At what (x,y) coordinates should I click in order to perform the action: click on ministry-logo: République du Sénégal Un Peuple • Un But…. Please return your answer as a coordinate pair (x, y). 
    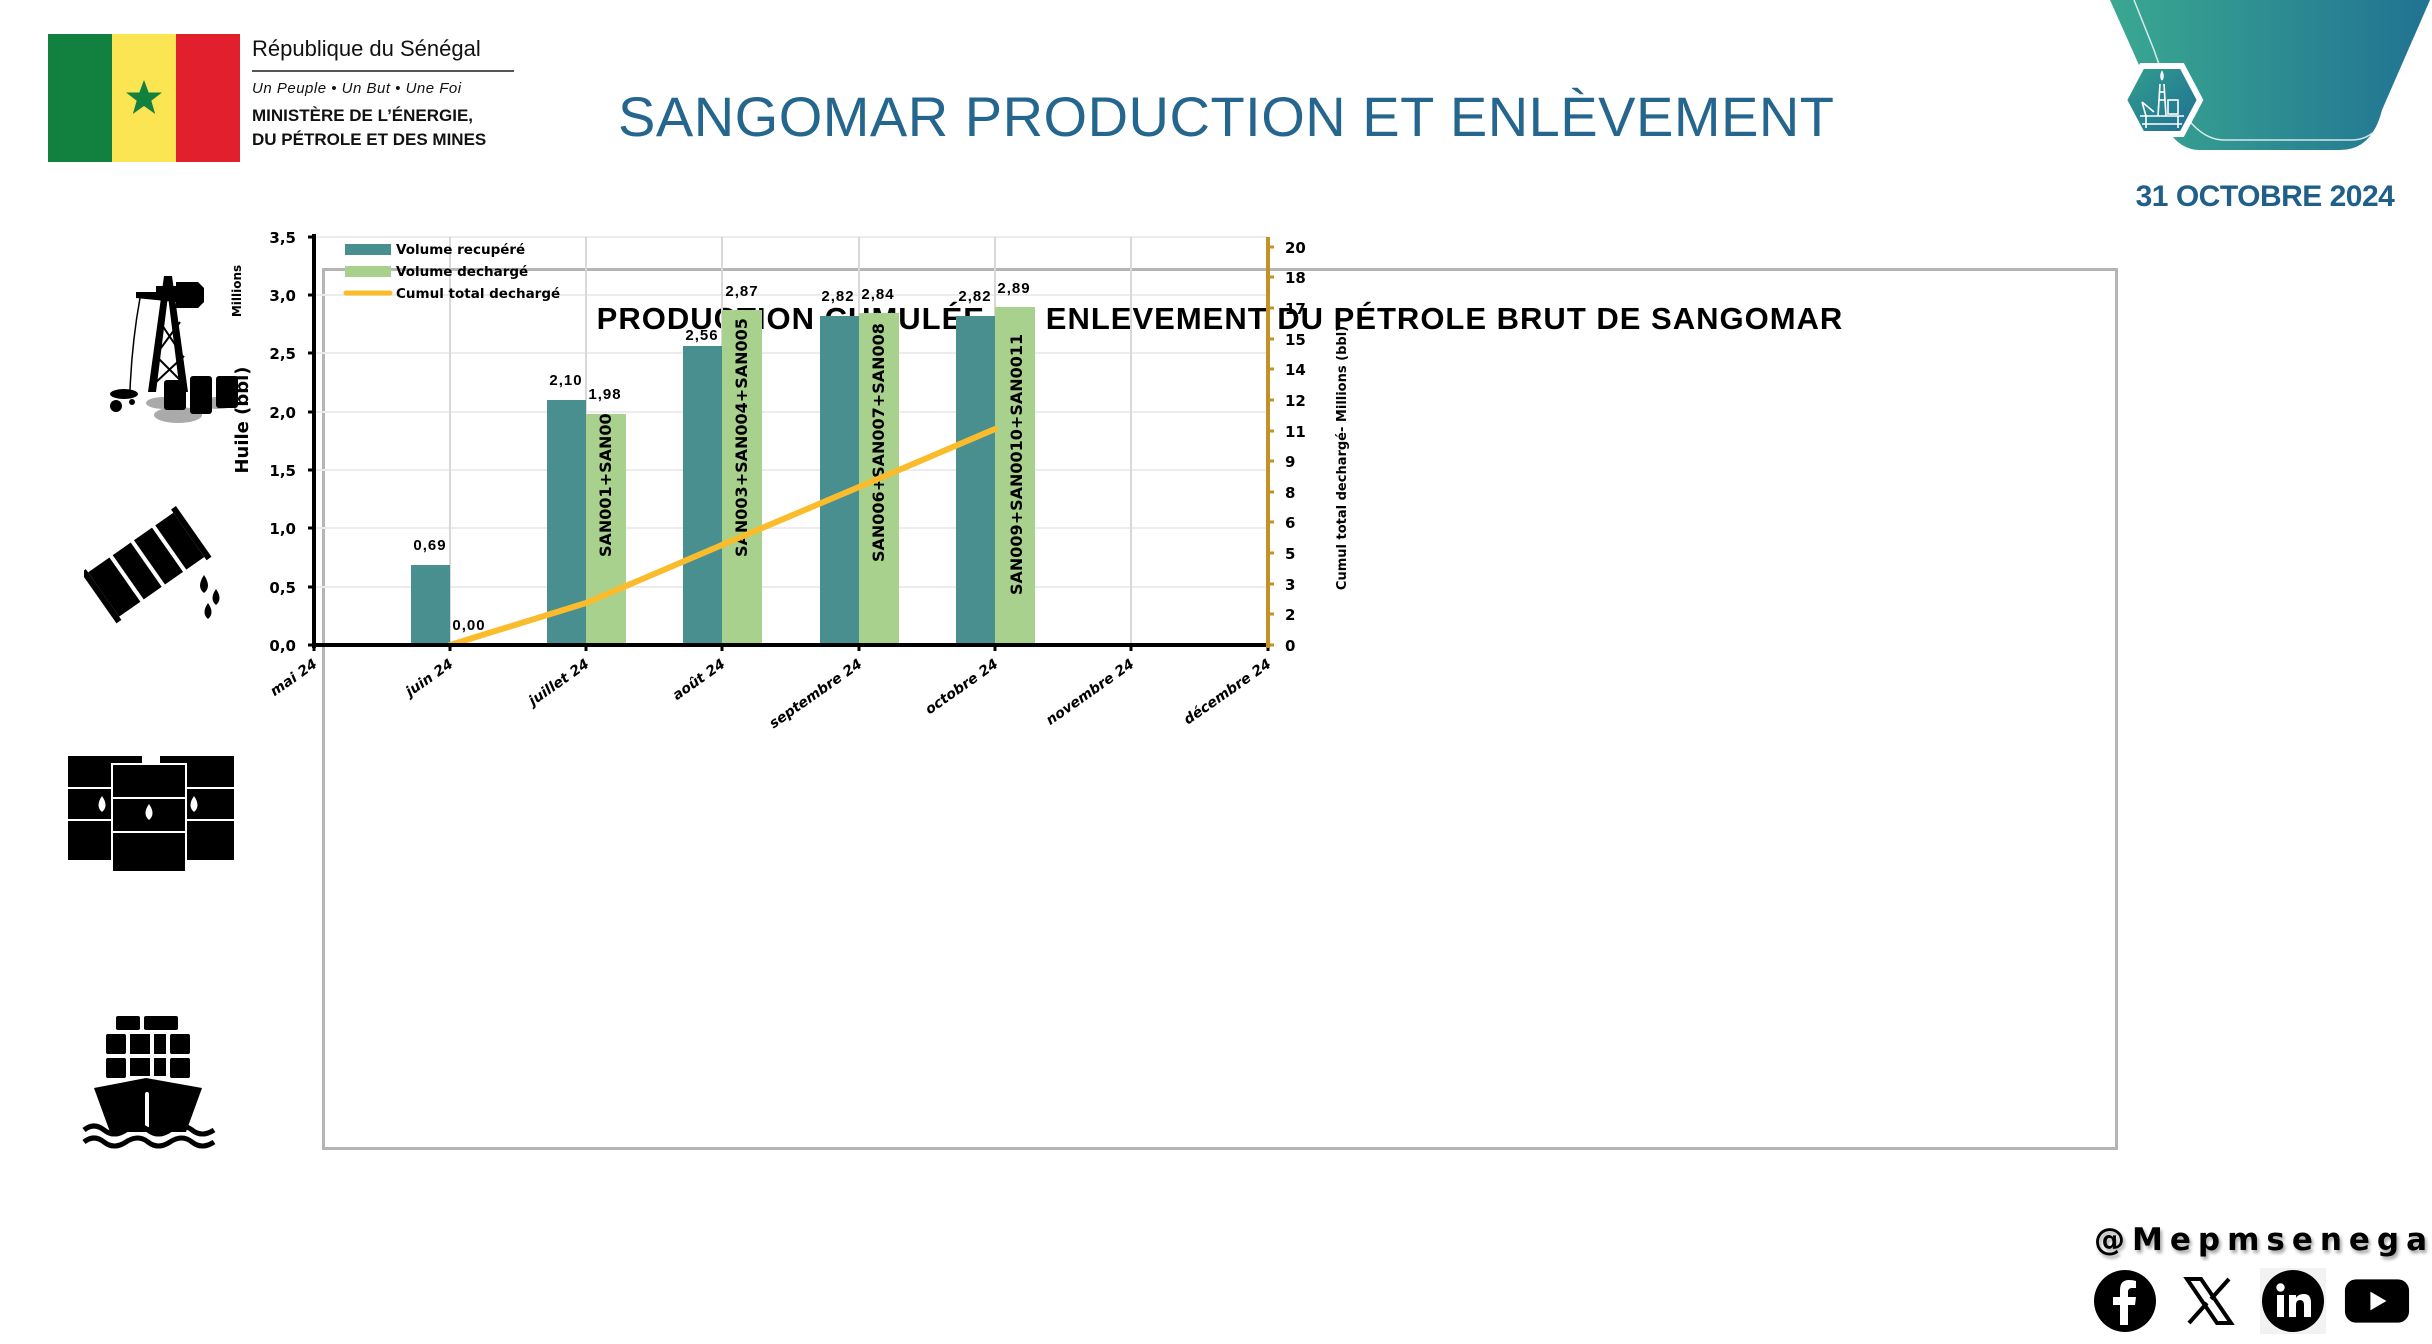
    Looking at the image, I should click on (288, 99).